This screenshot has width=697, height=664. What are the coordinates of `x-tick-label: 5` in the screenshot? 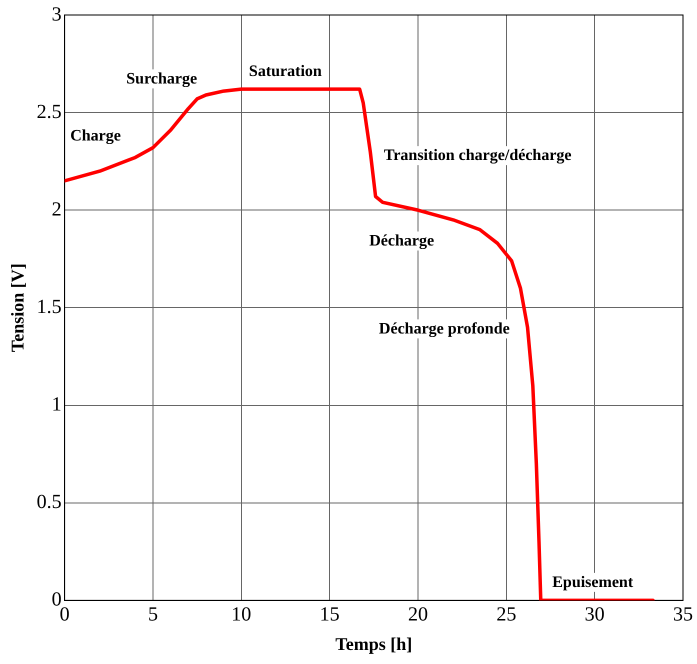 It's located at (153, 615).